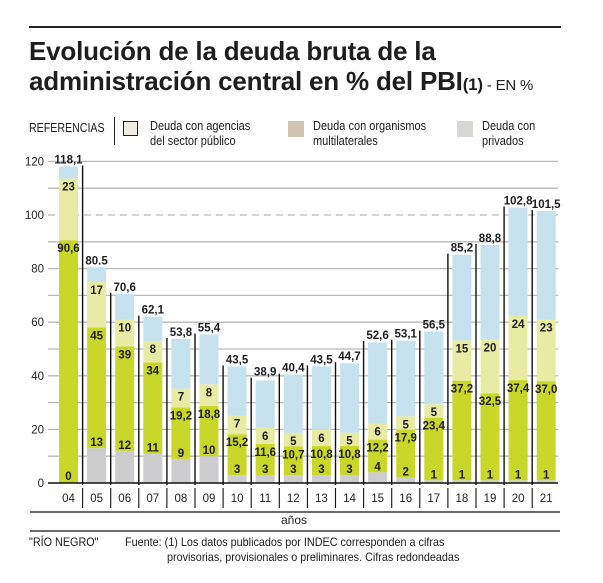 This screenshot has width=603, height=583. I want to click on bar-total-label: 80.5, so click(96, 261).